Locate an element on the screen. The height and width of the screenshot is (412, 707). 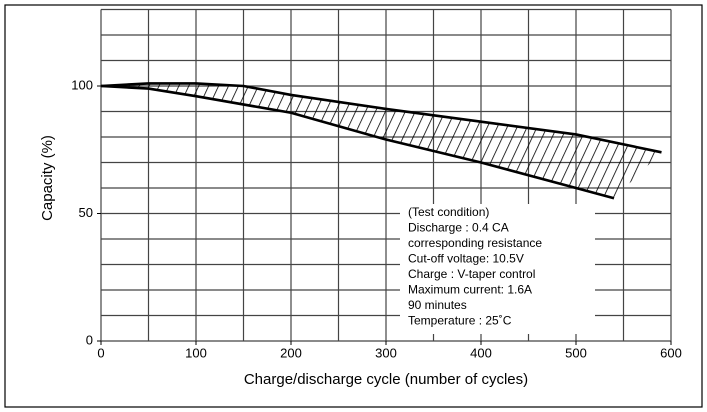
x-tick-label: 0 is located at coordinates (100, 352).